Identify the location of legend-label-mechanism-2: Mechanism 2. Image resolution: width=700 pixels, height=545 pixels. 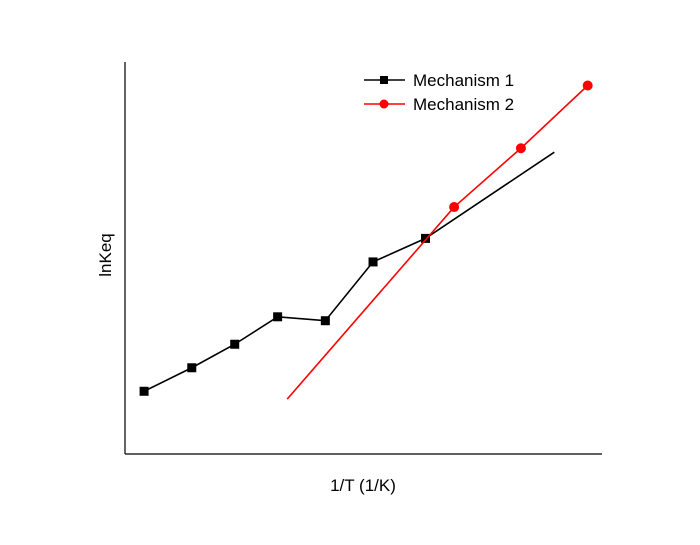
(463, 104).